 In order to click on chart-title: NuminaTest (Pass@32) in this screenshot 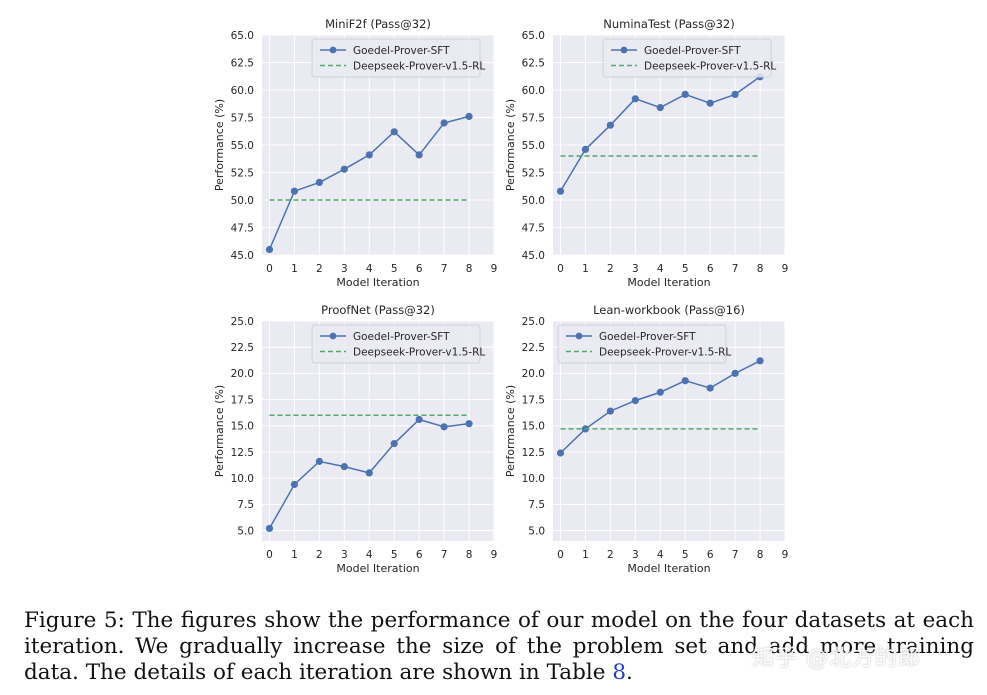, I will do `click(668, 24)`.